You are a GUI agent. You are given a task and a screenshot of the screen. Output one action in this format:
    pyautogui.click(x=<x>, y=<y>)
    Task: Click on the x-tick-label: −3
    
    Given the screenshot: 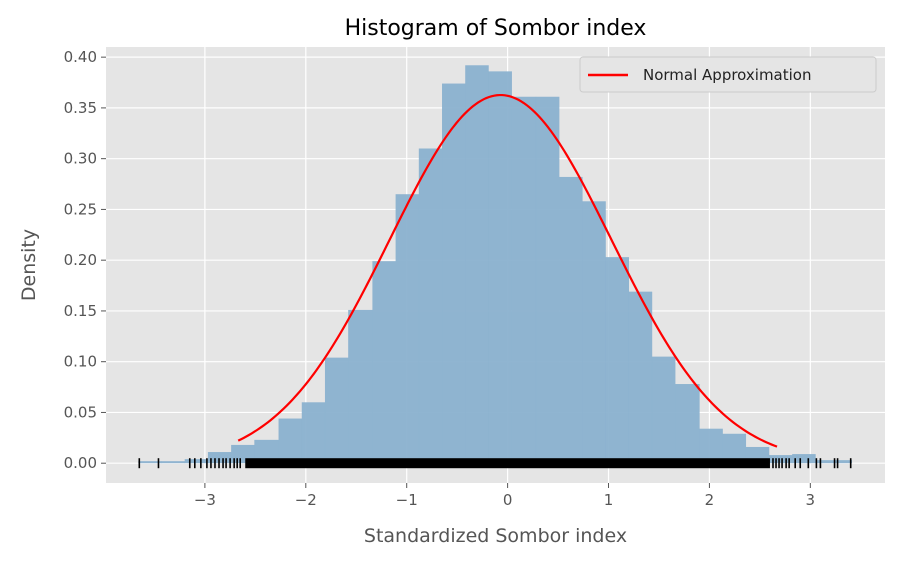 What is the action you would take?
    pyautogui.click(x=205, y=500)
    